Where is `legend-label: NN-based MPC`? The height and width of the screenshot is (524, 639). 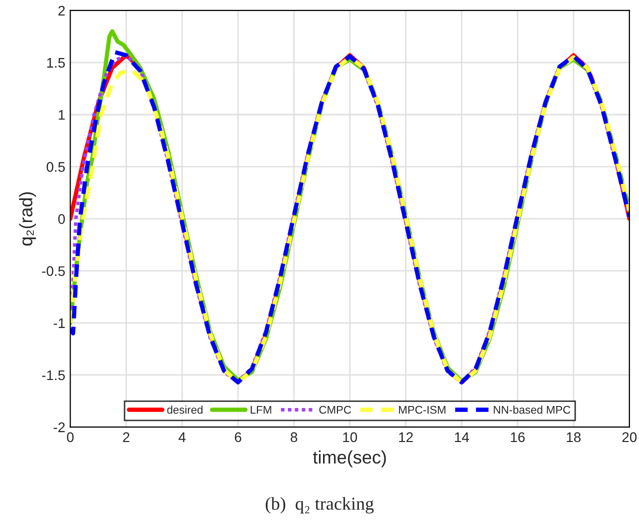 legend-label: NN-based MPC is located at coordinates (532, 410).